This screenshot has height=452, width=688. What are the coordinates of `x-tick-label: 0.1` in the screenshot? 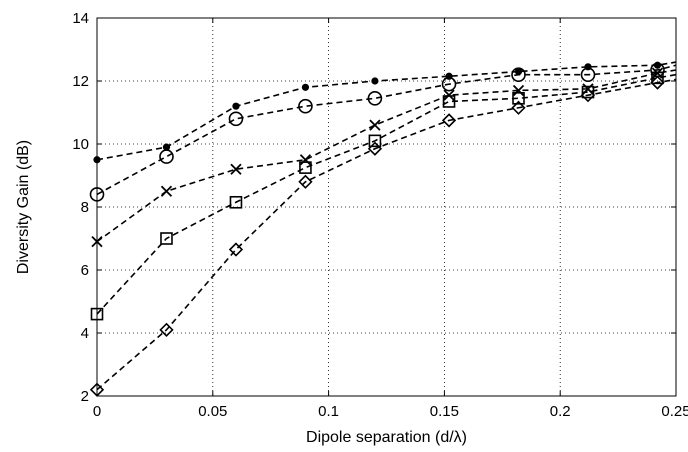 It's located at (328, 411).